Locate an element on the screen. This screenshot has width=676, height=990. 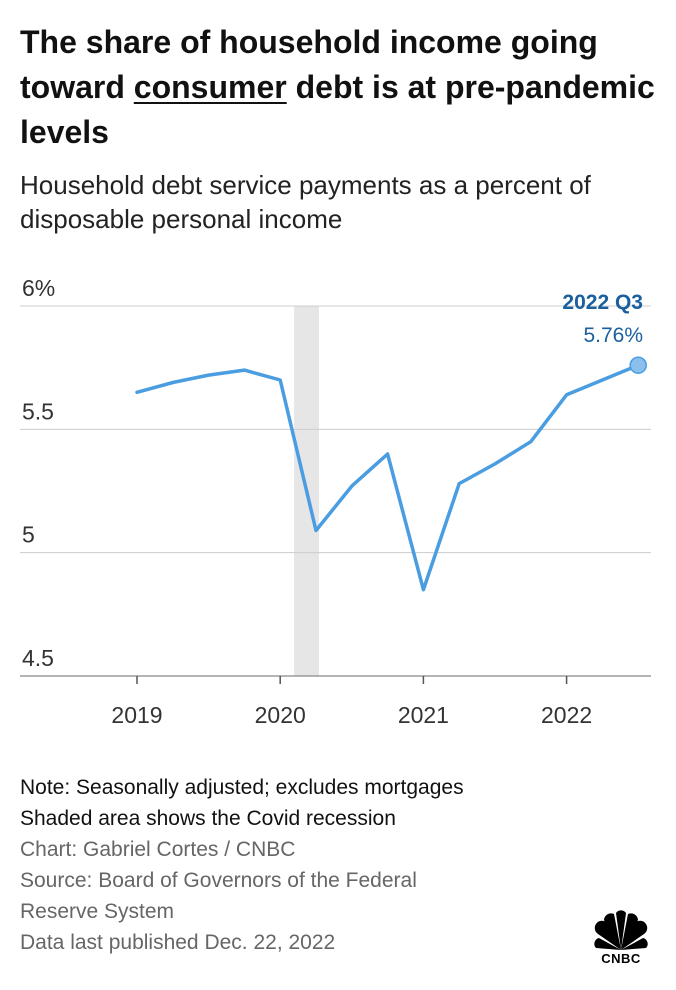
title-part-2: debt is at pre-pandemic levels is located at coordinates (337, 109).